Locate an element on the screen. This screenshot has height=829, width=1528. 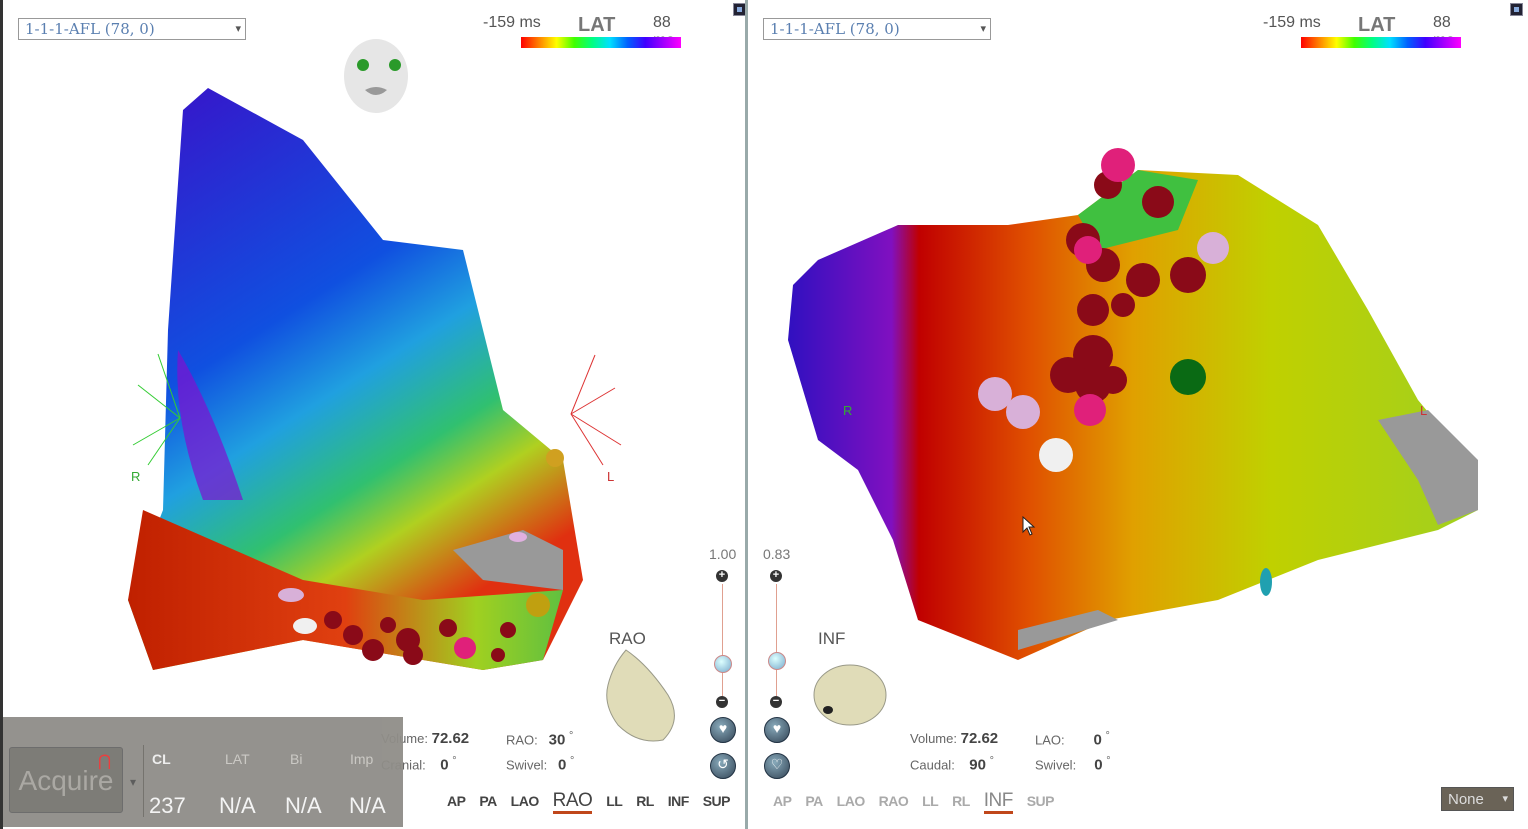
right-axis-marker is located at coordinates (156, 409).